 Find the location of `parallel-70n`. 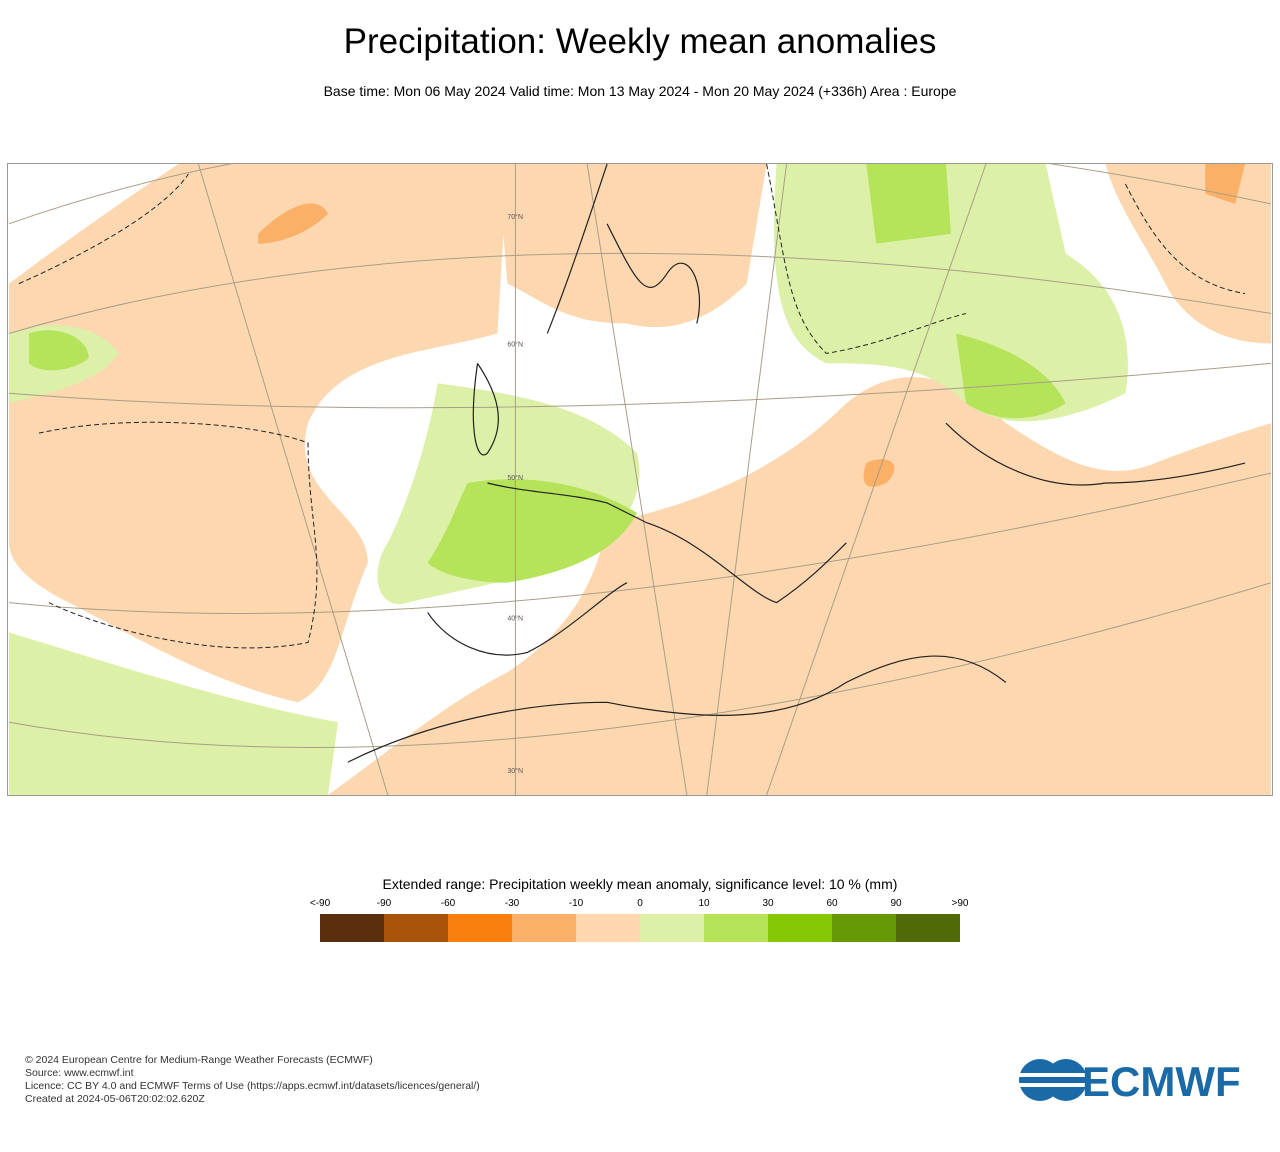

parallel-70n is located at coordinates (640, 194).